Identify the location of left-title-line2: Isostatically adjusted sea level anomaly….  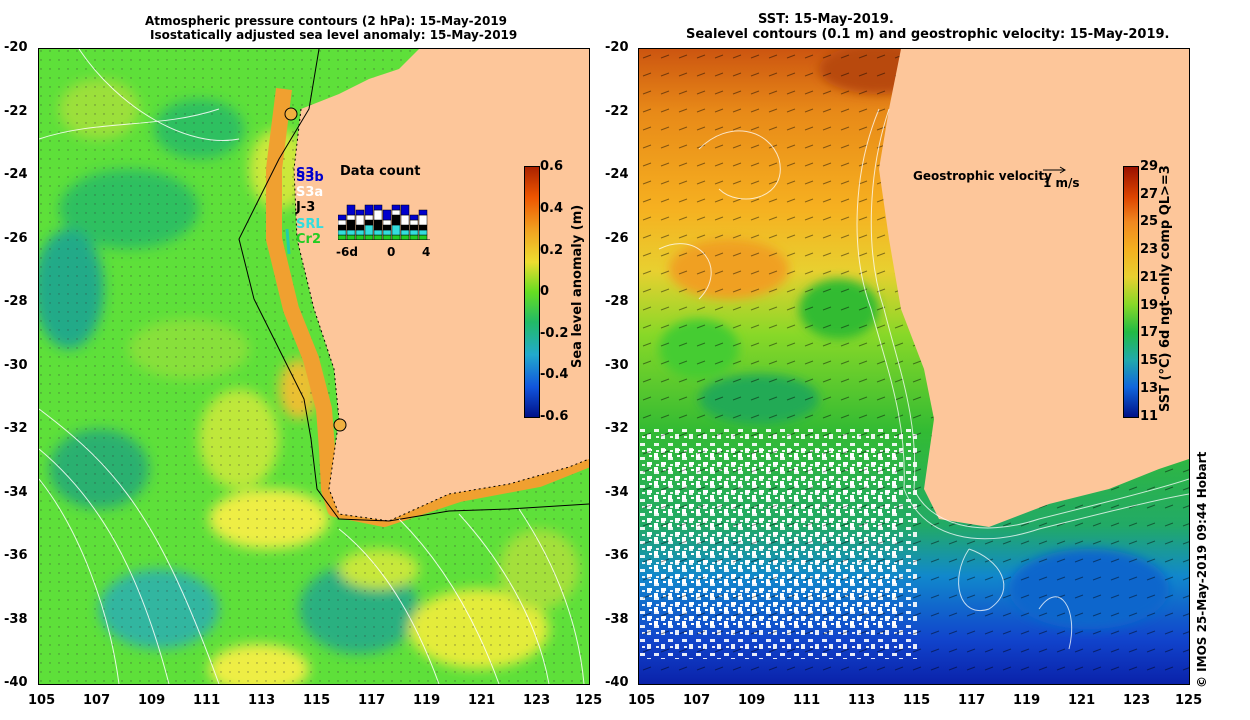
(334, 35).